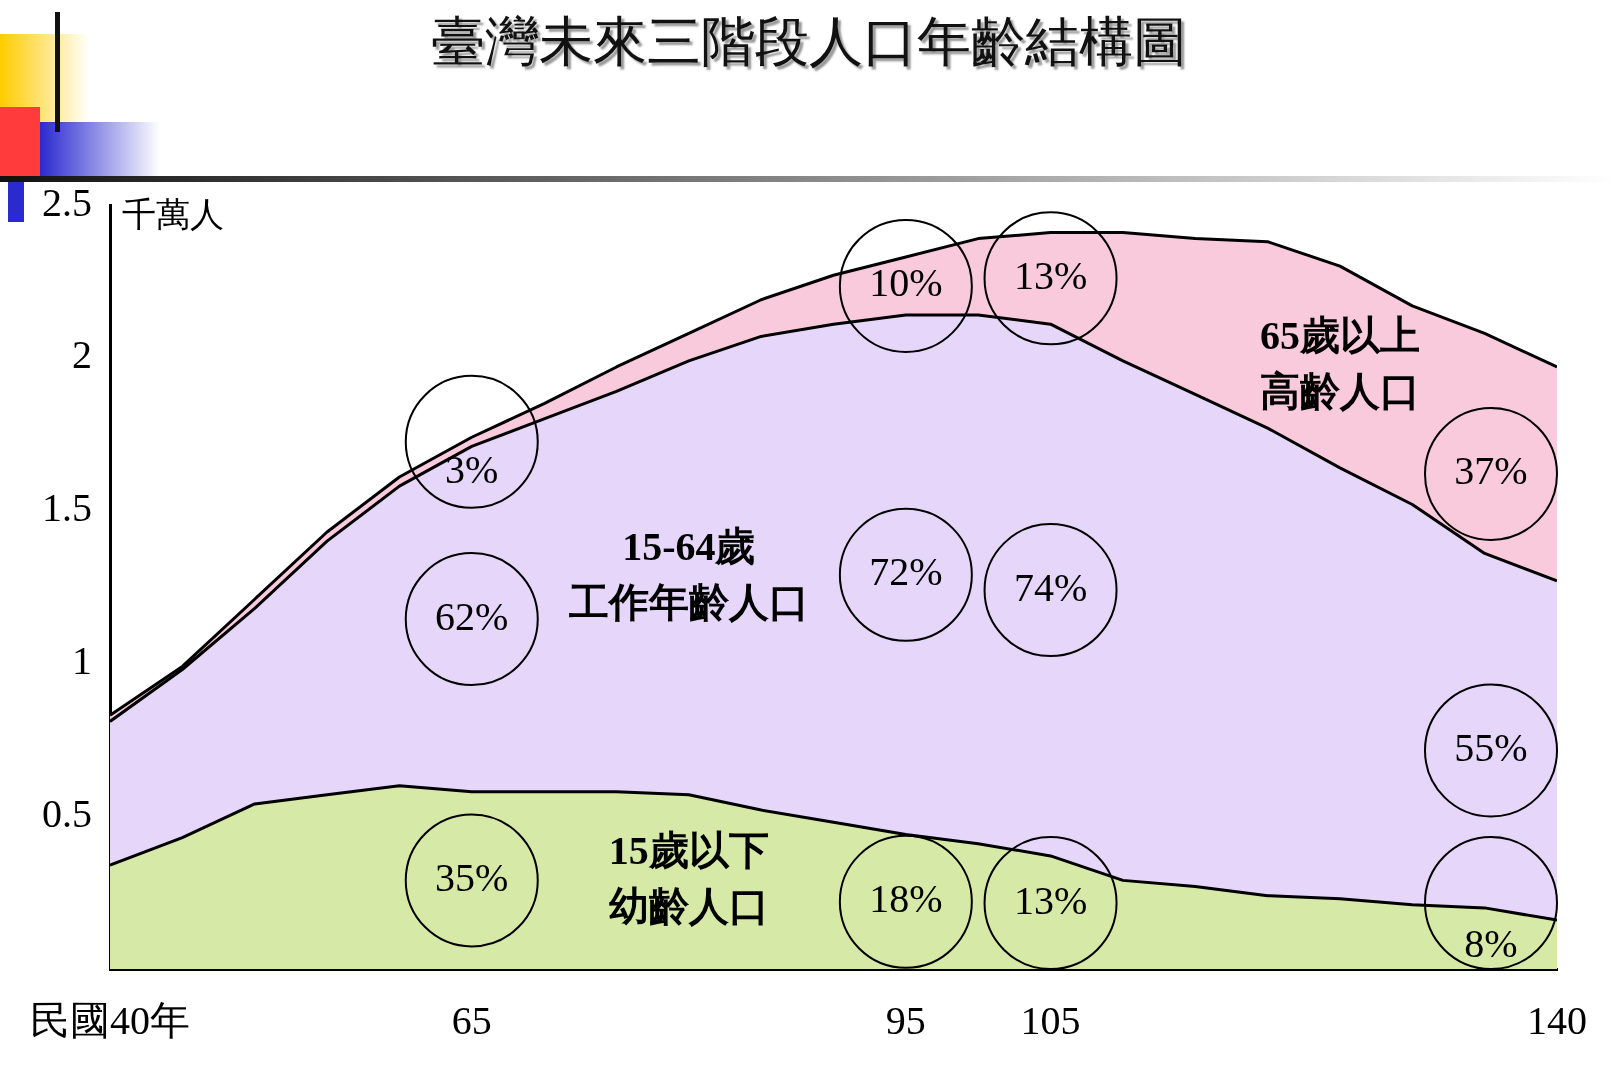 Image resolution: width=1617 pixels, height=1087 pixels. What do you see at coordinates (906, 572) in the screenshot?
I see `annotation: 72%` at bounding box center [906, 572].